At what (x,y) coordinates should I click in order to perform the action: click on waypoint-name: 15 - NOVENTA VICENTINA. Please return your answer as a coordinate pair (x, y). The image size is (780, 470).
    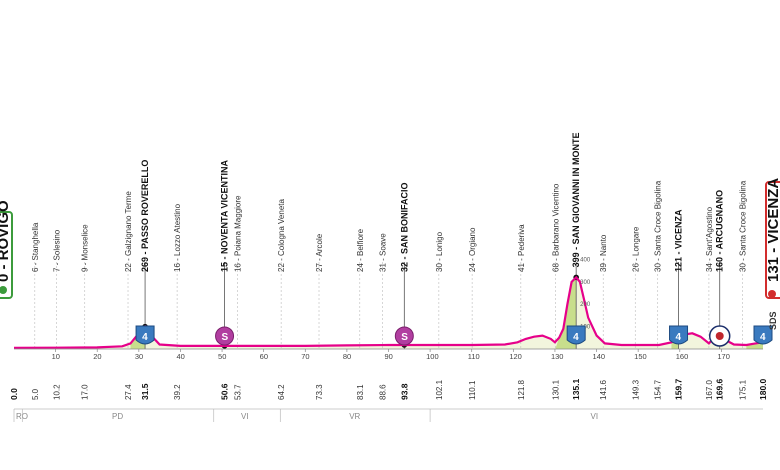
    Looking at the image, I should click on (225, 215).